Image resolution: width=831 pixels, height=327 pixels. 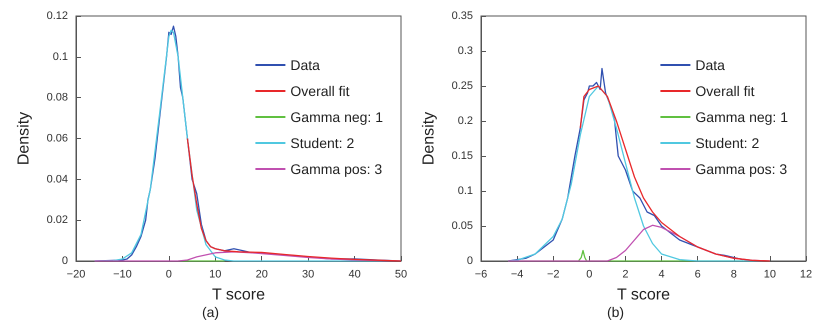 What do you see at coordinates (661, 274) in the screenshot?
I see `x-tick-label: 4` at bounding box center [661, 274].